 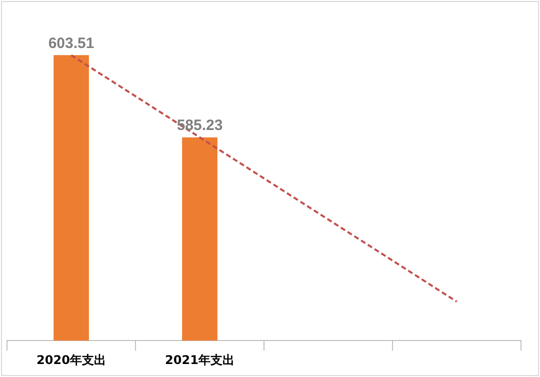 I want to click on x-tick-label: 2020年支出, so click(x=71, y=359).